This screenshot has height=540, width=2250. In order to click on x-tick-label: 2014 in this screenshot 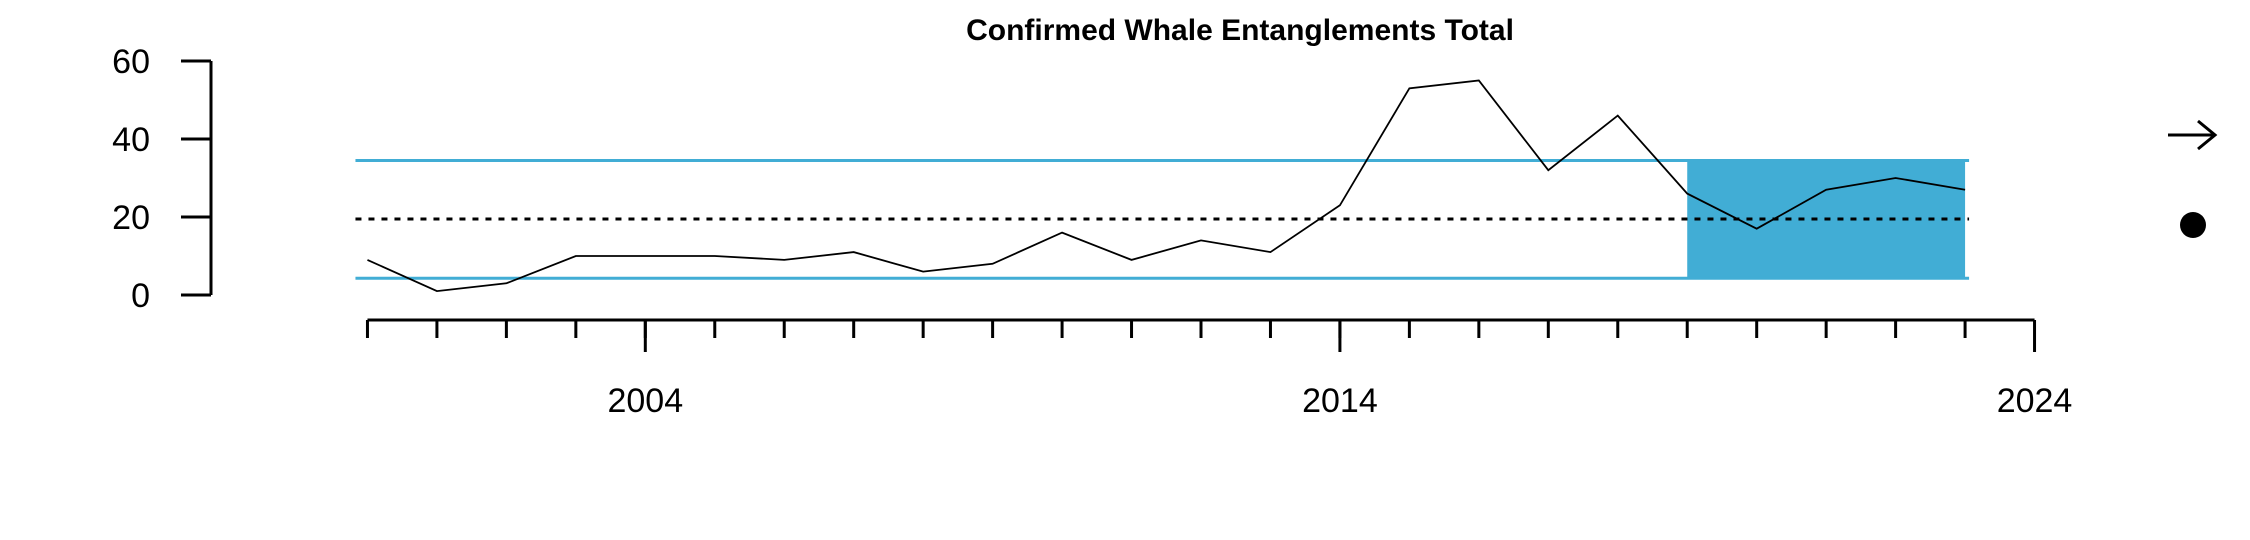, I will do `click(1340, 401)`.